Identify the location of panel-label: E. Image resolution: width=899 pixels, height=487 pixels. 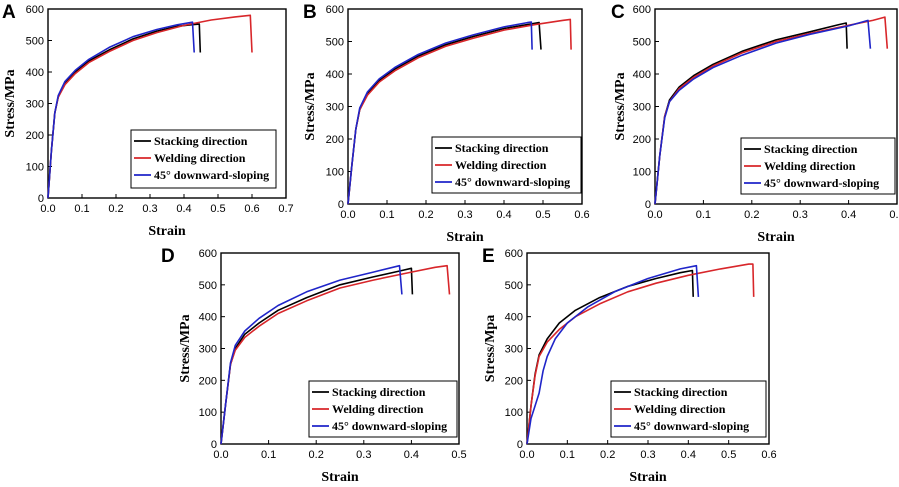
(488, 256).